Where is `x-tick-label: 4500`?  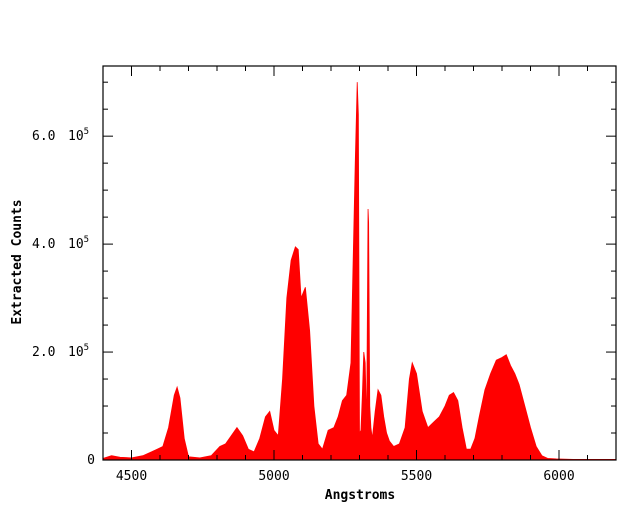
x-tick-label: 4500 is located at coordinates (131, 476).